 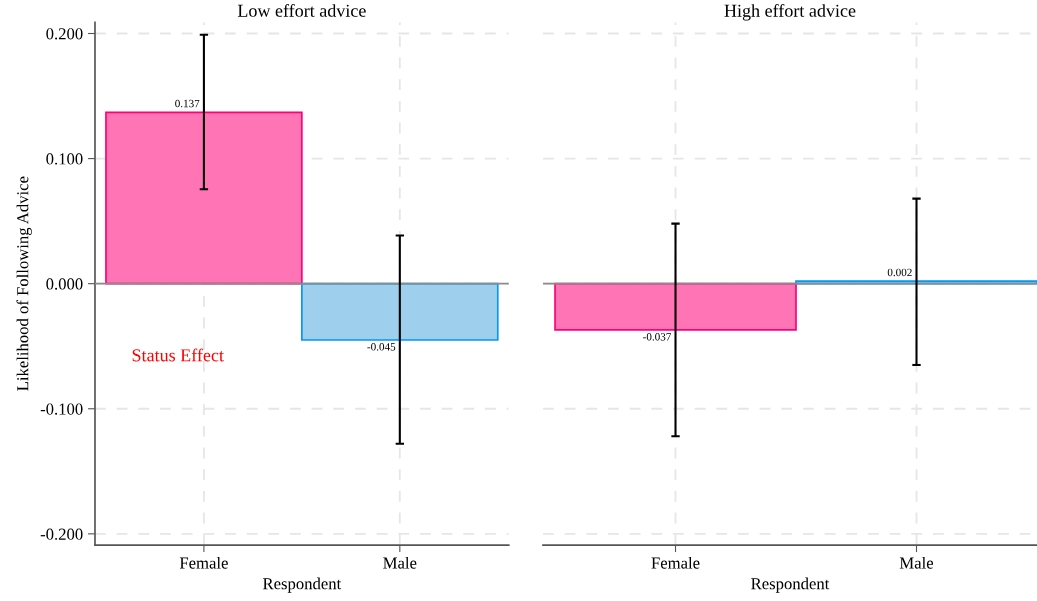 What do you see at coordinates (61, 409) in the screenshot?
I see `y-tick-label: -0.100` at bounding box center [61, 409].